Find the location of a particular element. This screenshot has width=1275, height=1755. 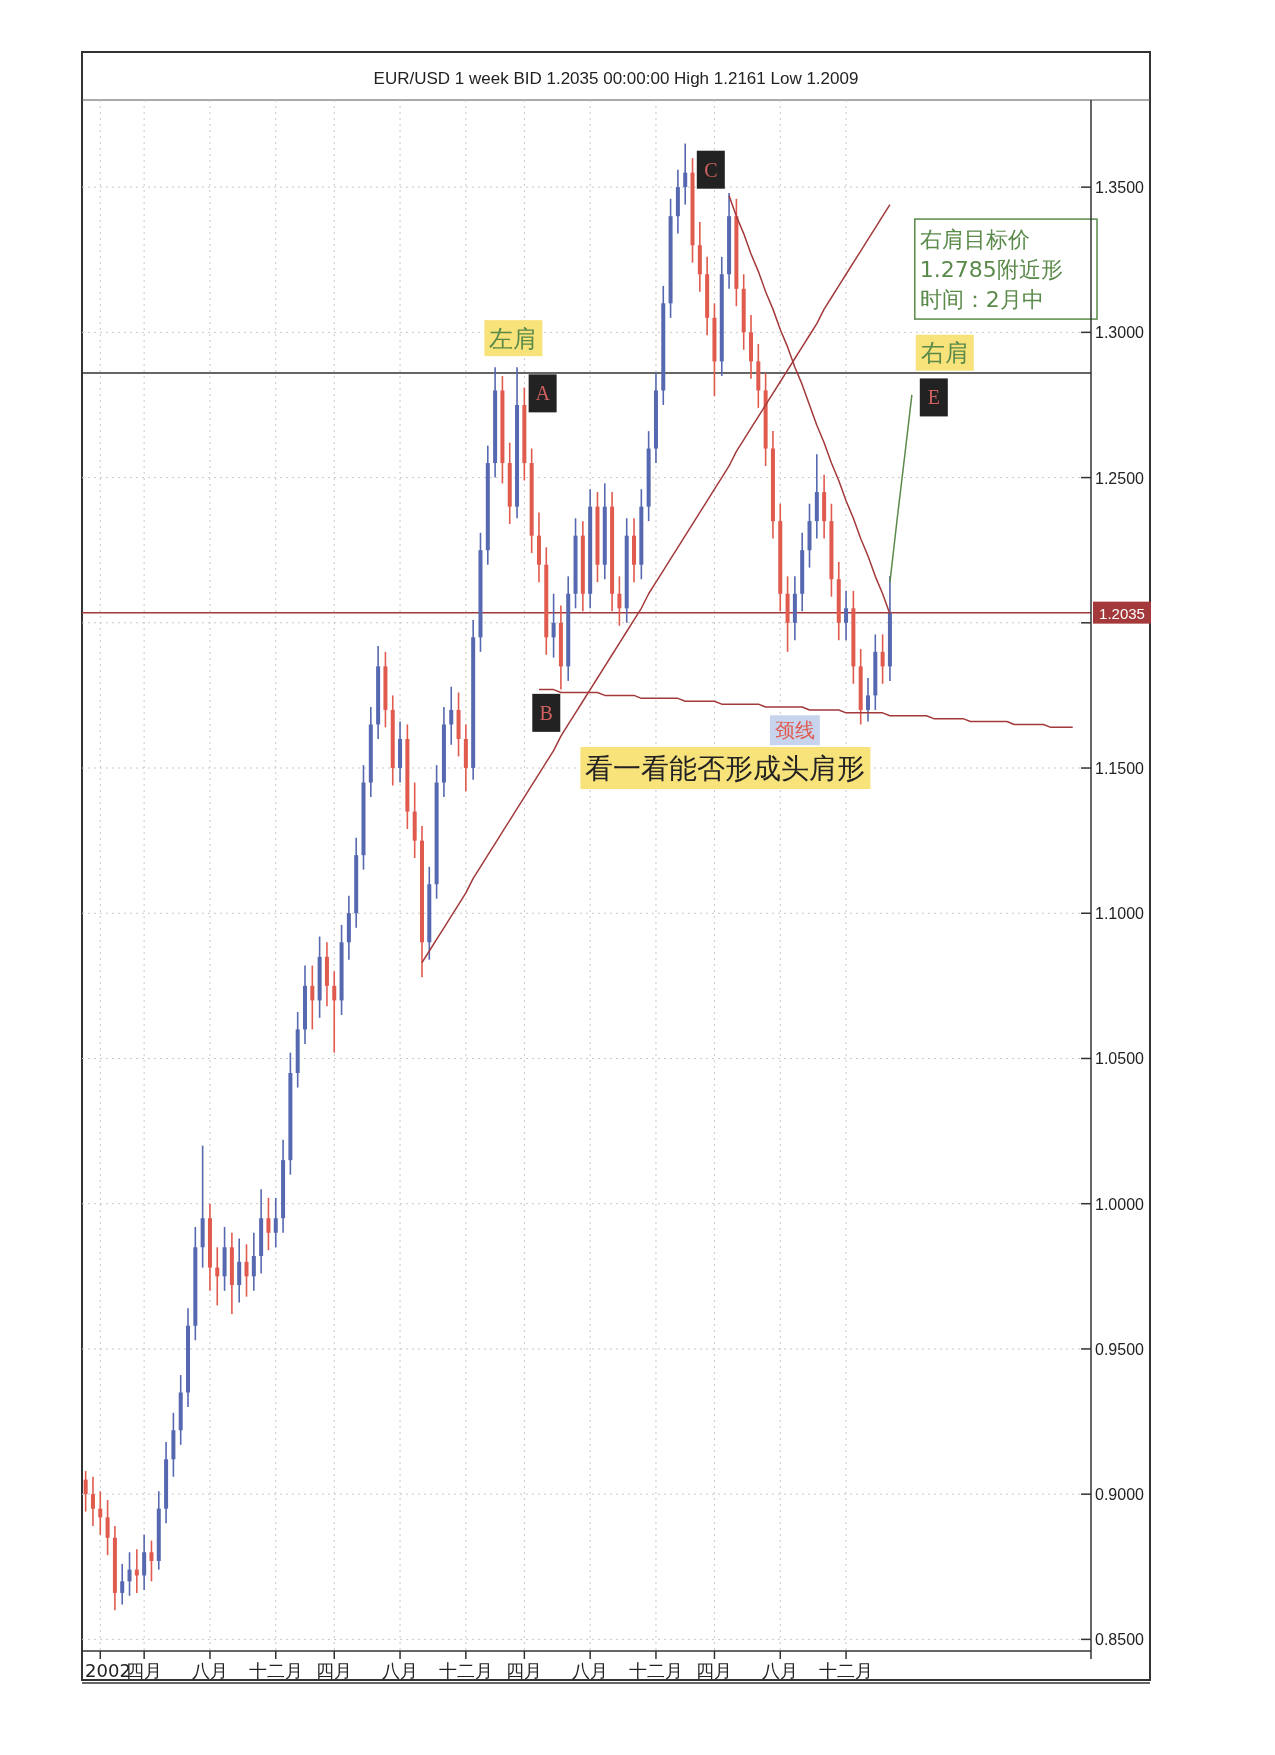

y-tick-label: 1.0000 is located at coordinates (1120, 1204).